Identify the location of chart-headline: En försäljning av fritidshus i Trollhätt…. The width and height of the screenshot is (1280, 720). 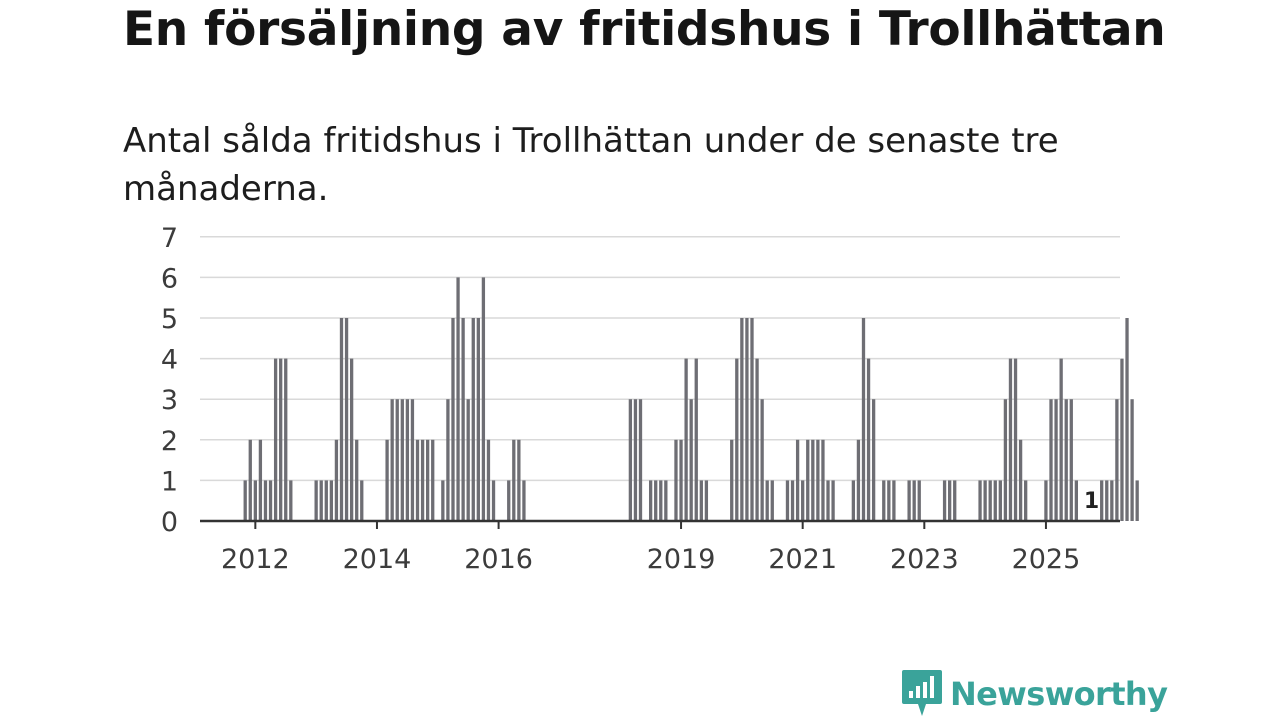
(644, 29).